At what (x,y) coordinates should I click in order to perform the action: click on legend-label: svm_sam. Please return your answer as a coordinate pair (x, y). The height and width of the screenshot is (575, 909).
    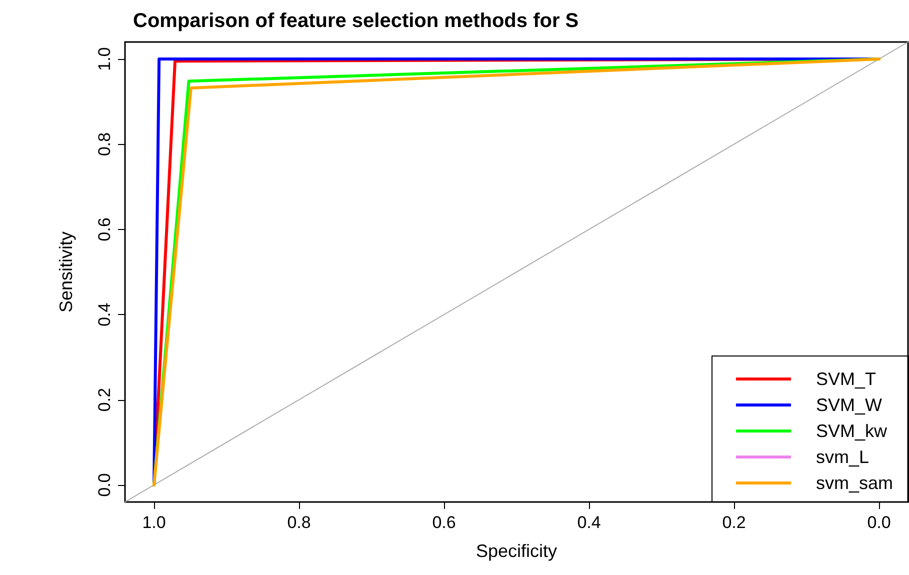
    Looking at the image, I should click on (855, 483).